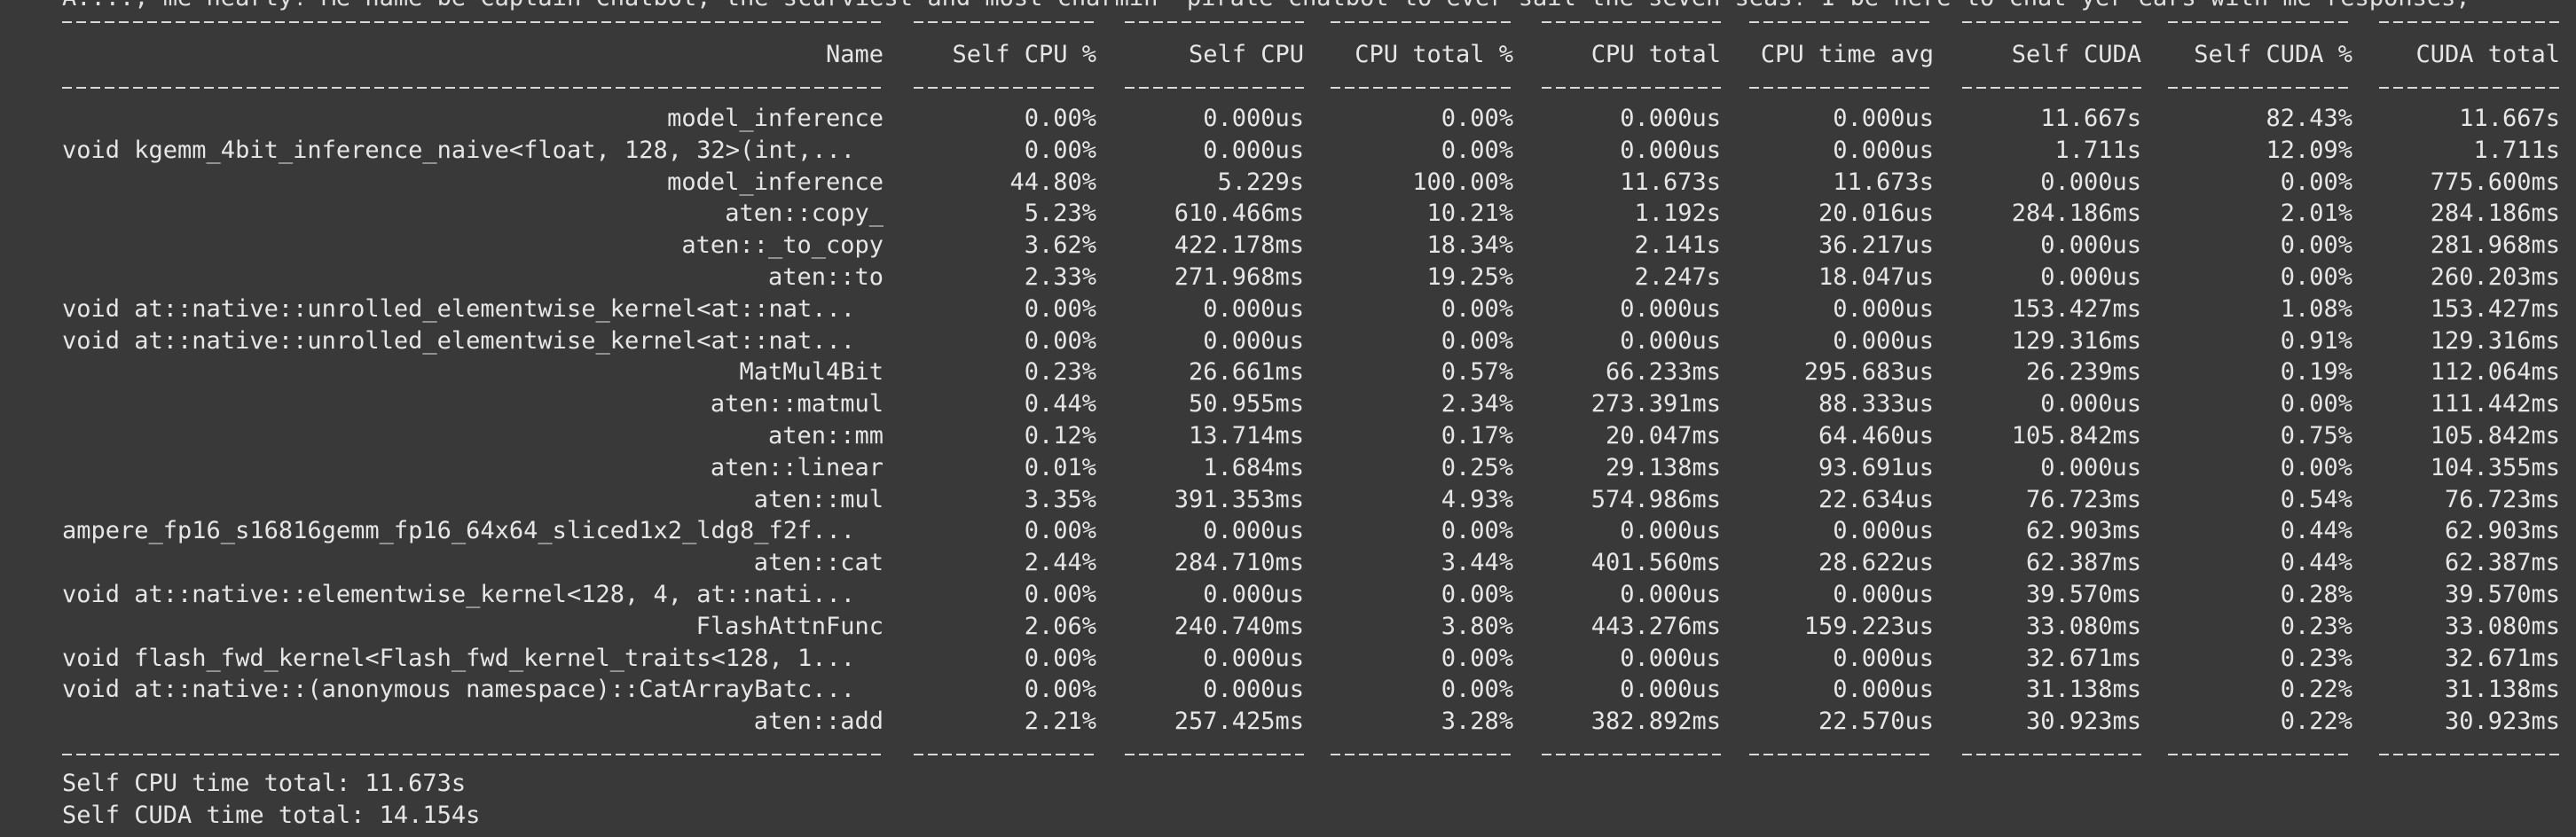 This screenshot has width=2576, height=837. I want to click on self-cuda-total: Self CUDA time total: 14.154s, so click(271, 815).